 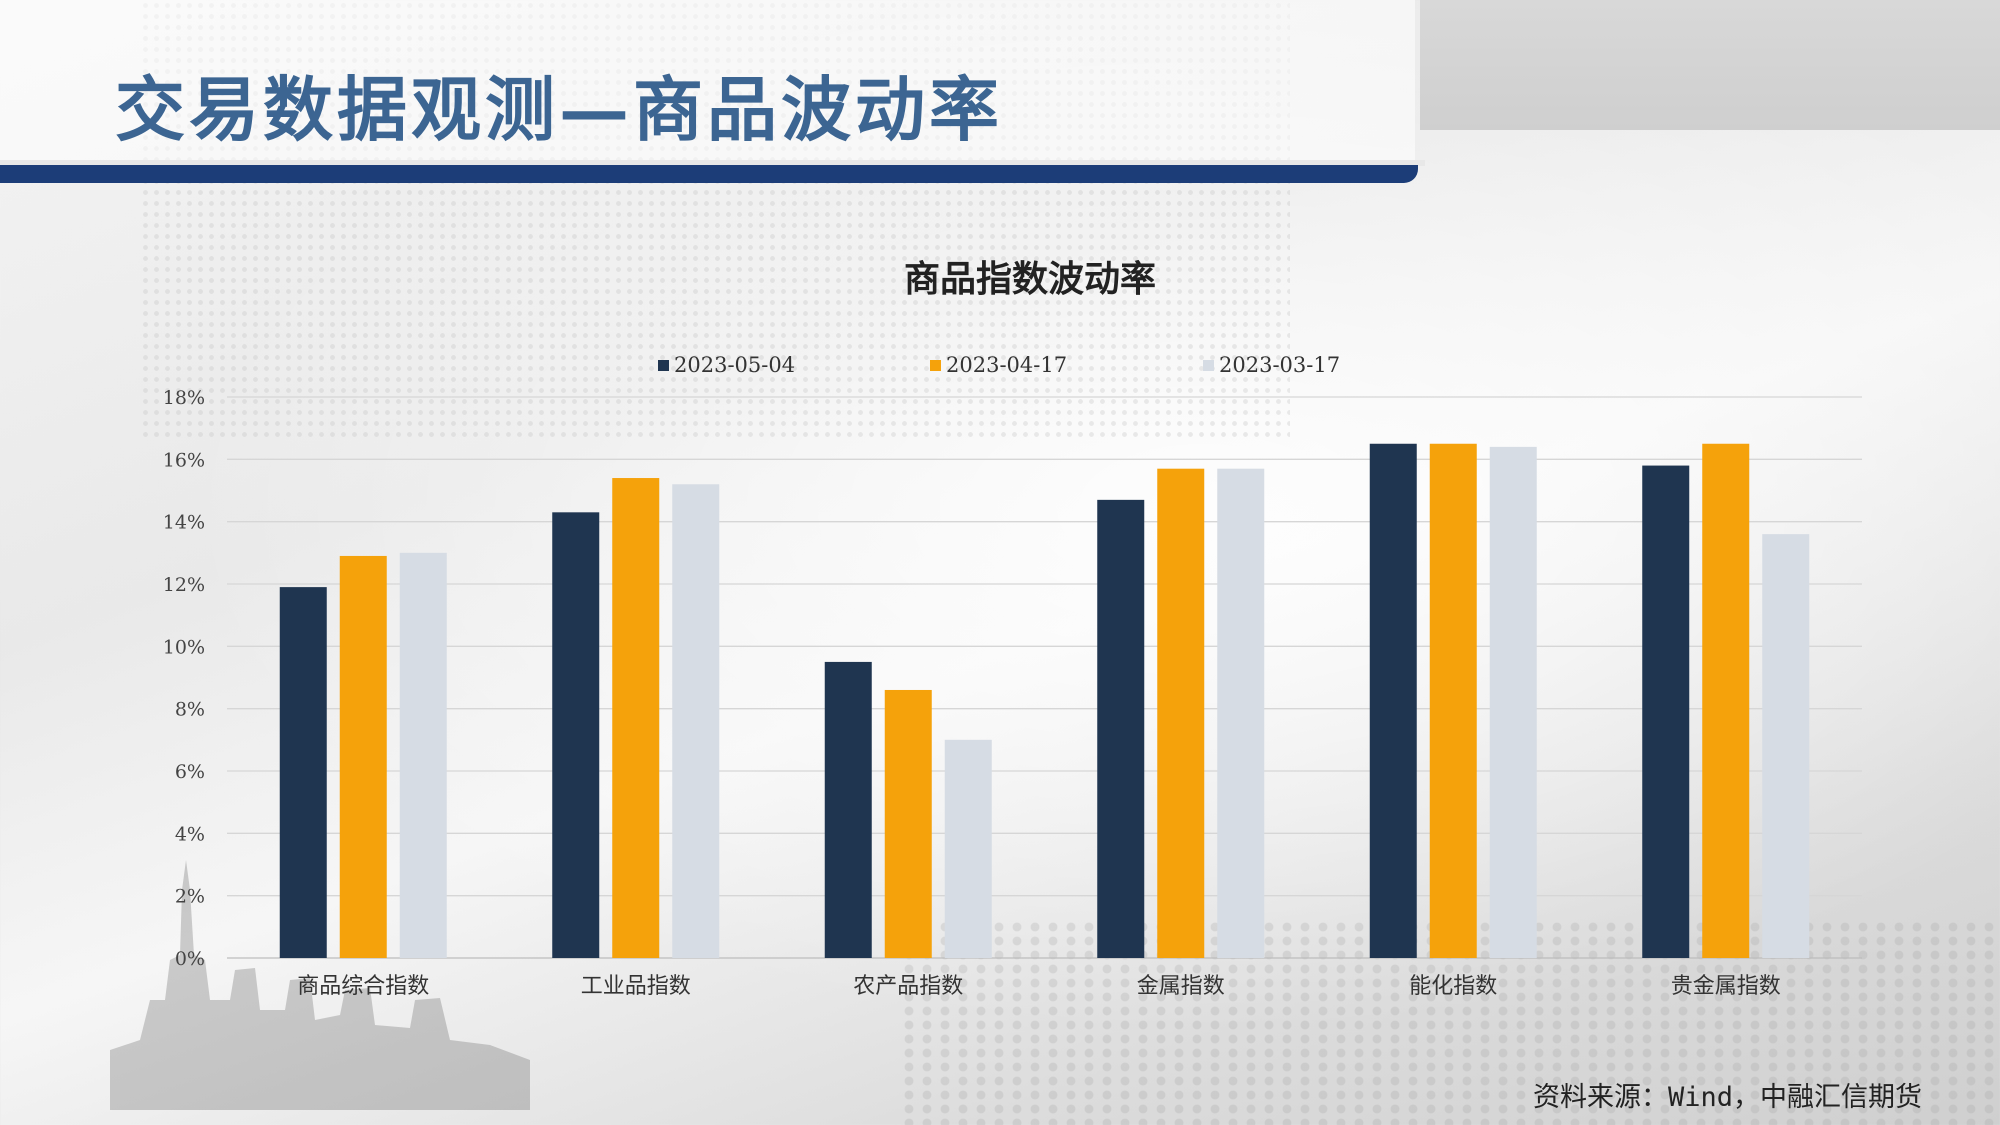 I want to click on y-tick-label: 6%, so click(x=190, y=772).